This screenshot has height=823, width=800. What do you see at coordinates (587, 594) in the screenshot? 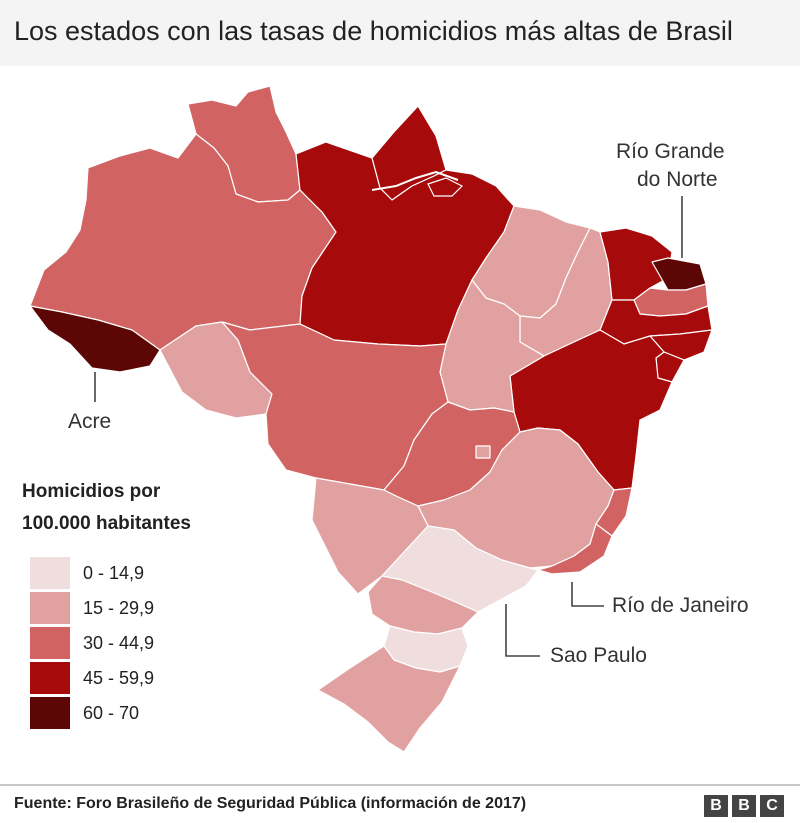
I see `leader-rio-de-janeiro` at bounding box center [587, 594].